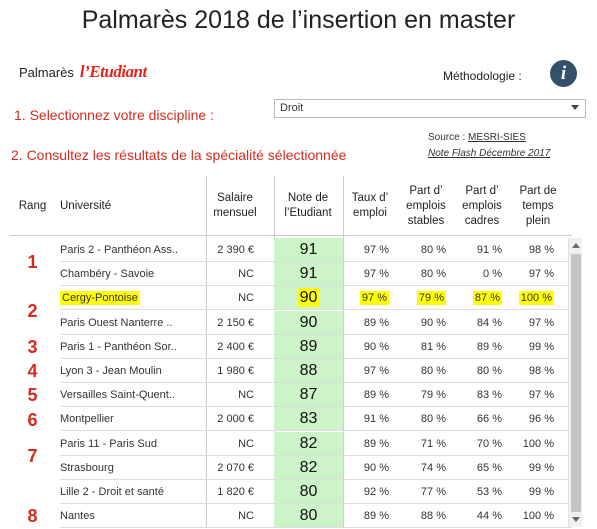 The width and height of the screenshot is (597, 529). I want to click on cell-text: 79 %, so click(431, 298).